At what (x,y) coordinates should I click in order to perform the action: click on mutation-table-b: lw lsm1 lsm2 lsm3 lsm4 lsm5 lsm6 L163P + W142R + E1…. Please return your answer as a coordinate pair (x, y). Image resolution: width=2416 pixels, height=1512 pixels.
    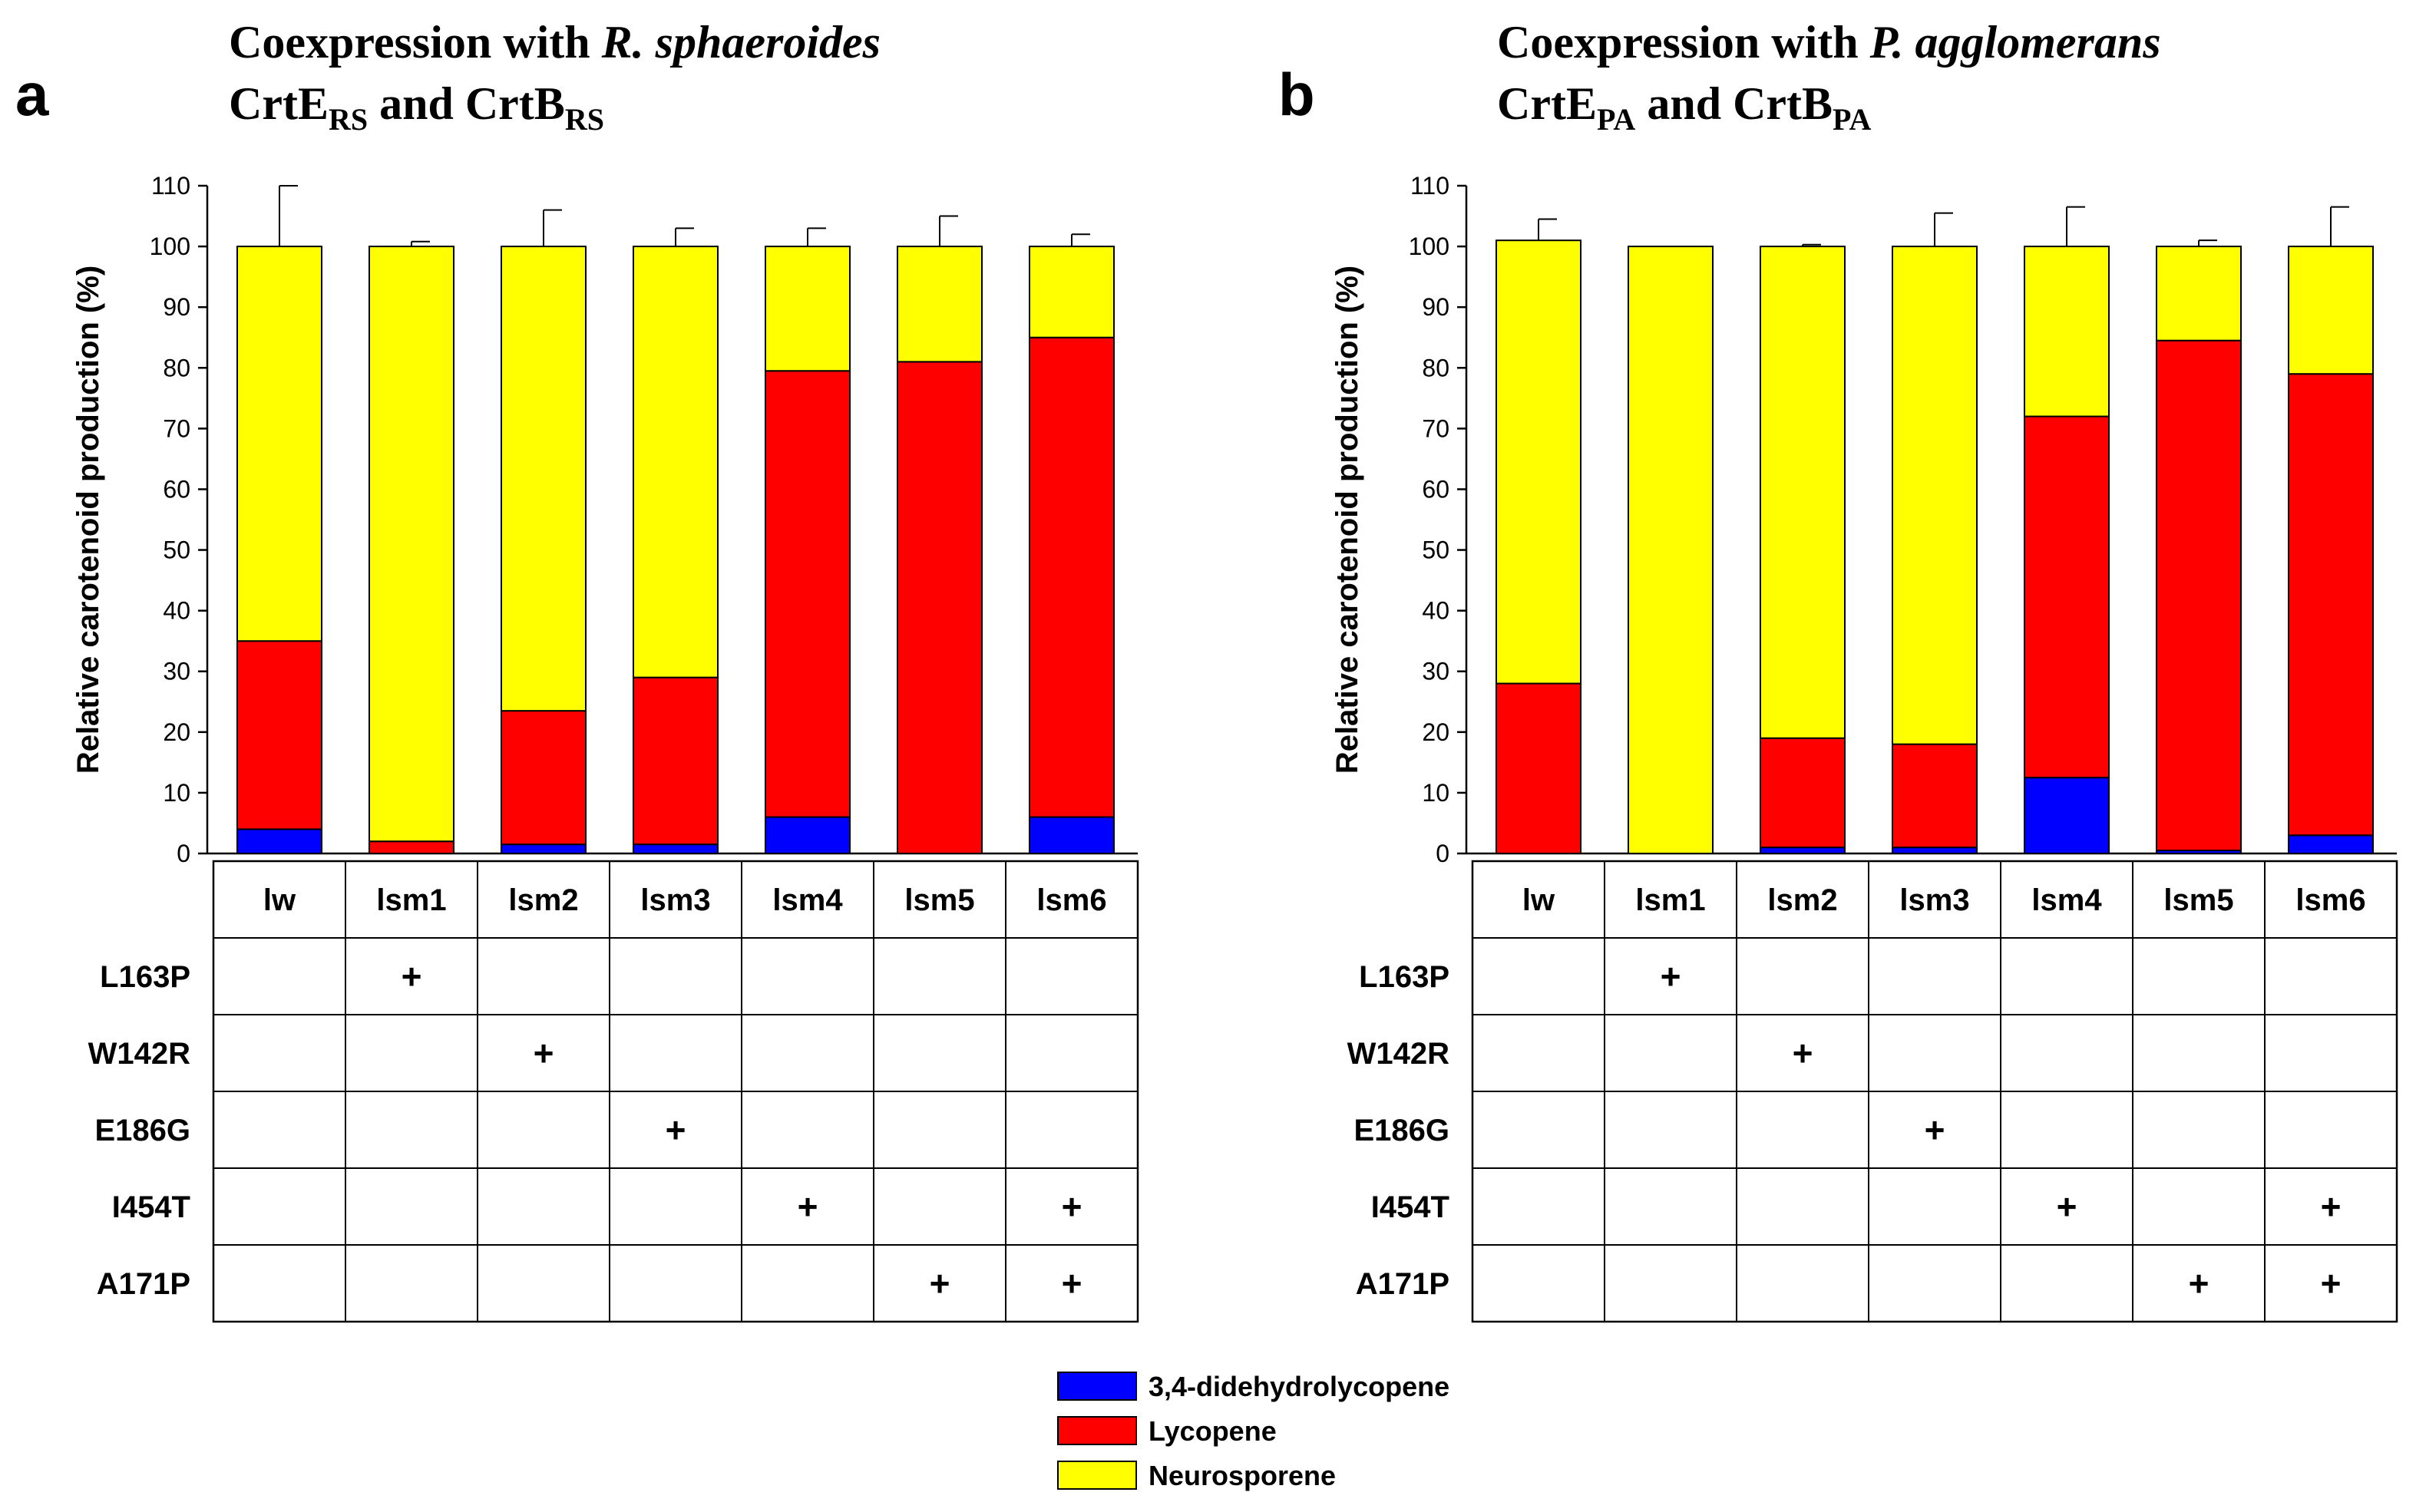
    Looking at the image, I should click on (1872, 1092).